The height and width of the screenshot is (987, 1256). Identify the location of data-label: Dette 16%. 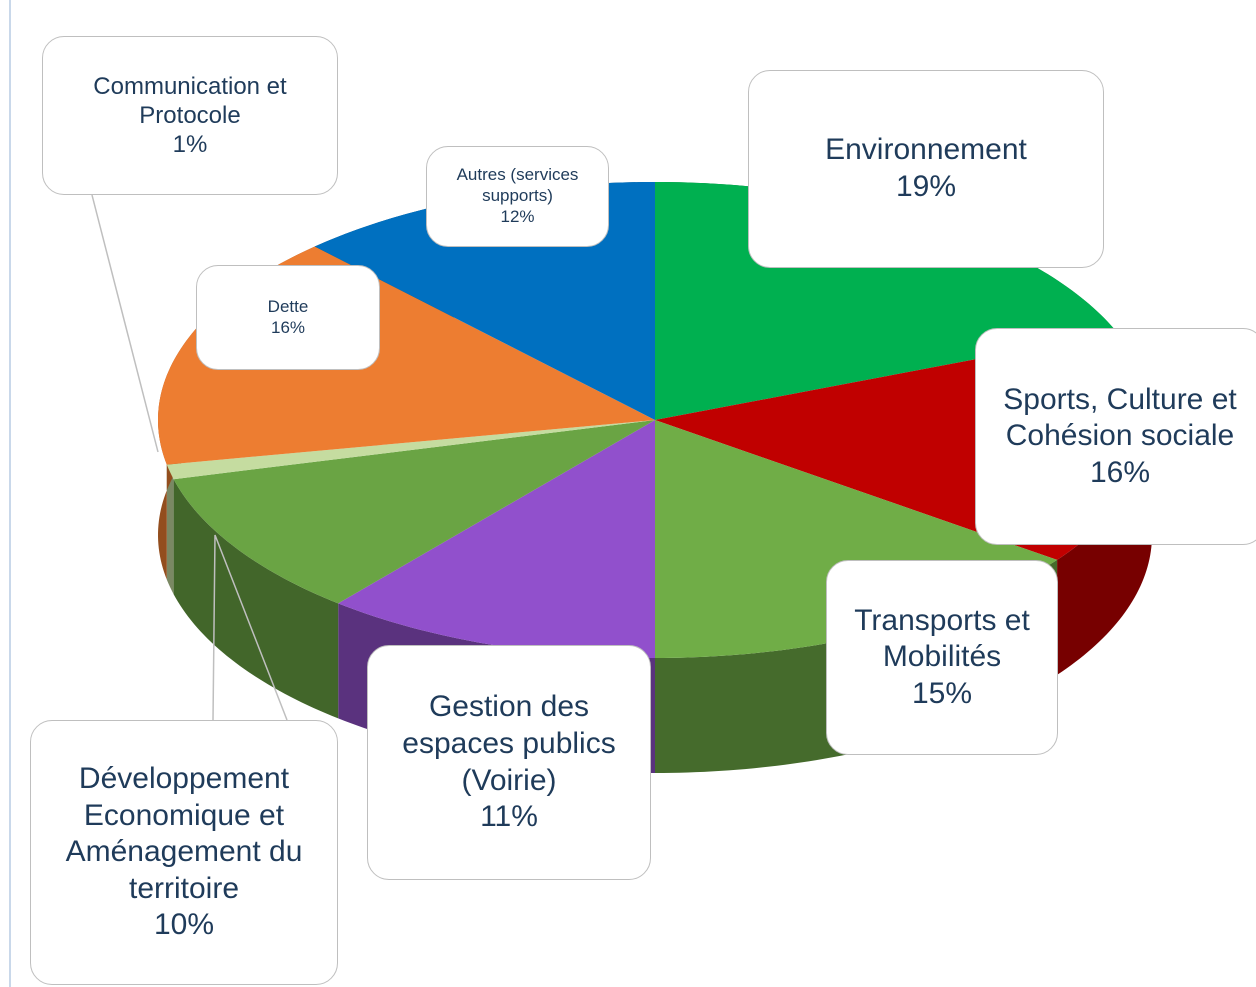
(288, 317).